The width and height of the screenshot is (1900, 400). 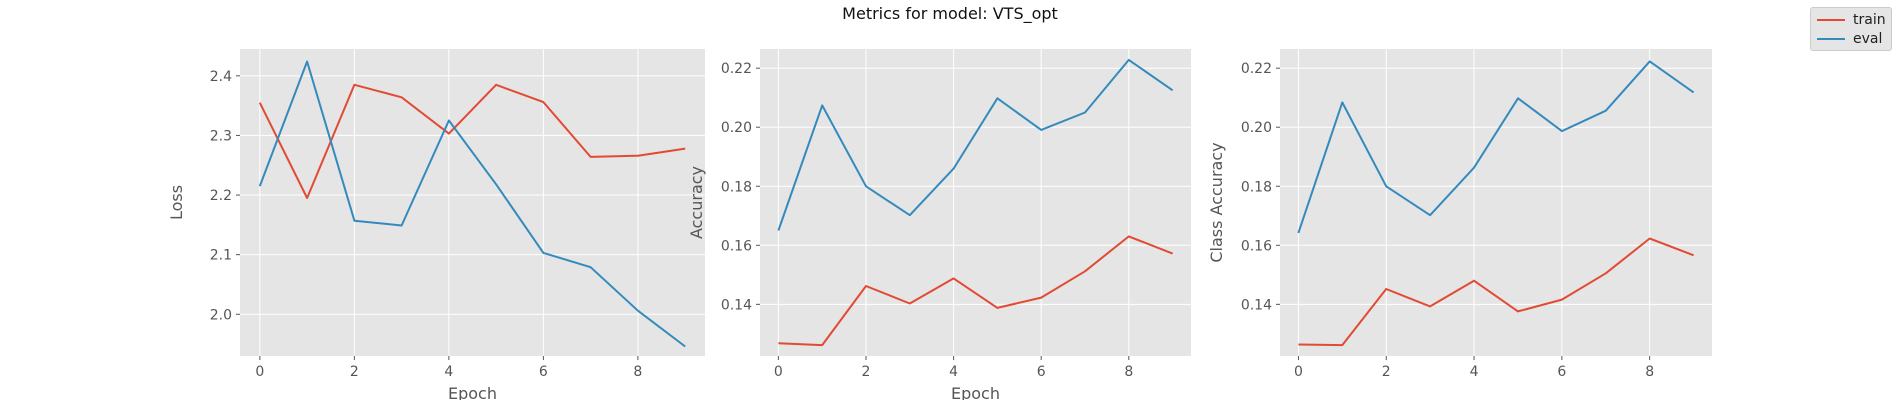 What do you see at coordinates (1831, 20) in the screenshot?
I see `legend-swatch-train` at bounding box center [1831, 20].